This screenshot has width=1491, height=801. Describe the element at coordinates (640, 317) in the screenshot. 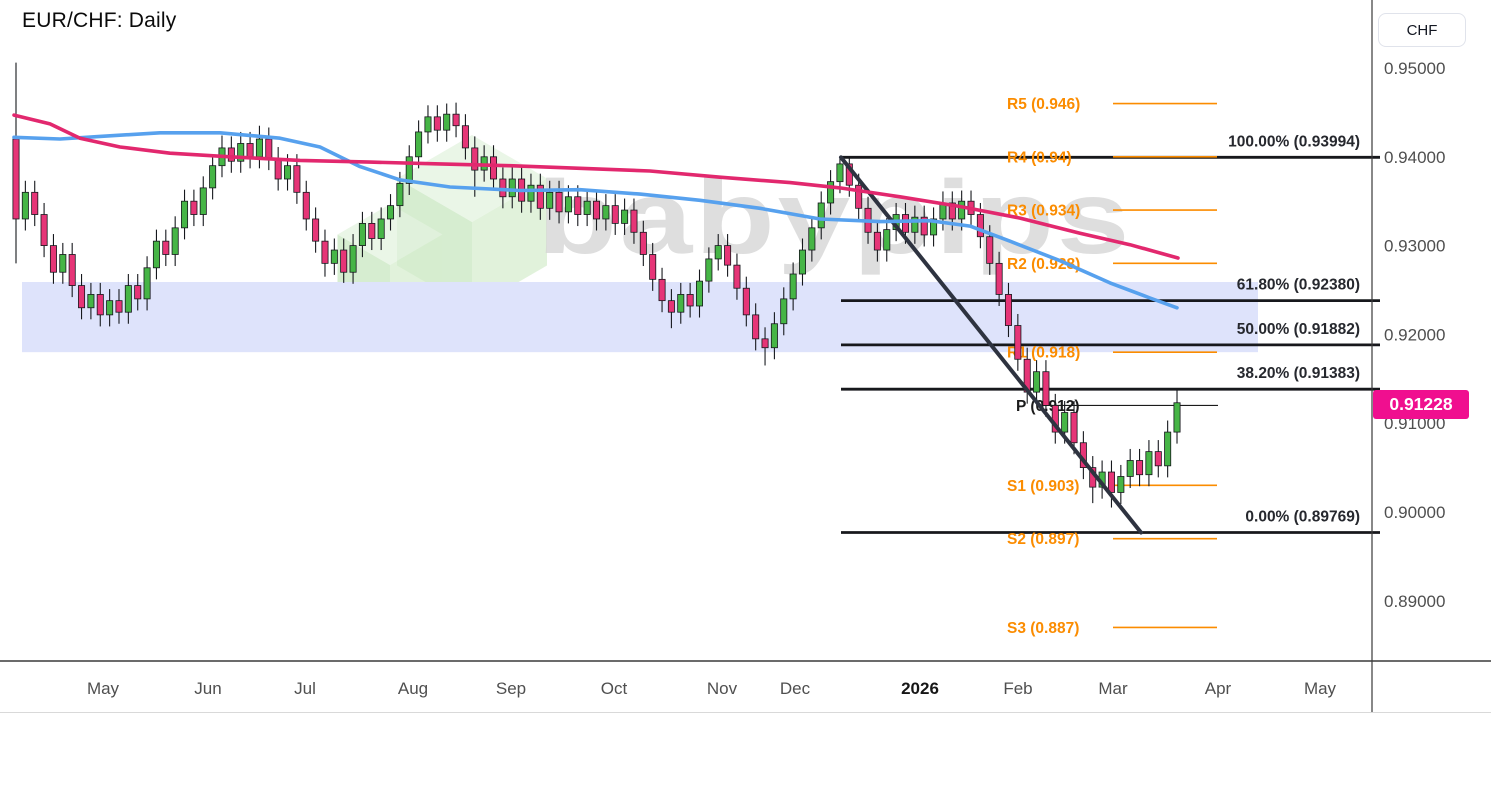

I see `support-zone` at that location.